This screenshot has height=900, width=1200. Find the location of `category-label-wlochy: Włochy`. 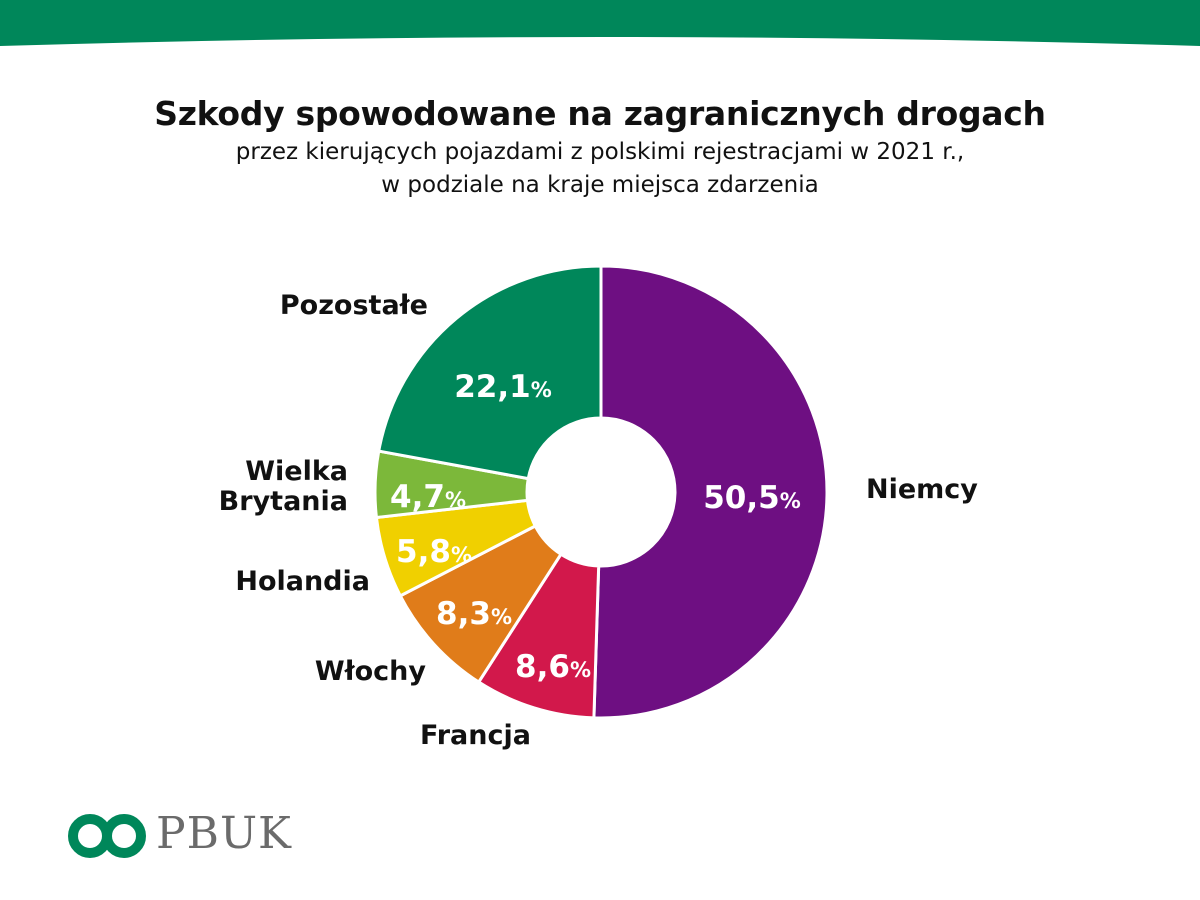

category-label-wlochy: Włochy is located at coordinates (371, 671).